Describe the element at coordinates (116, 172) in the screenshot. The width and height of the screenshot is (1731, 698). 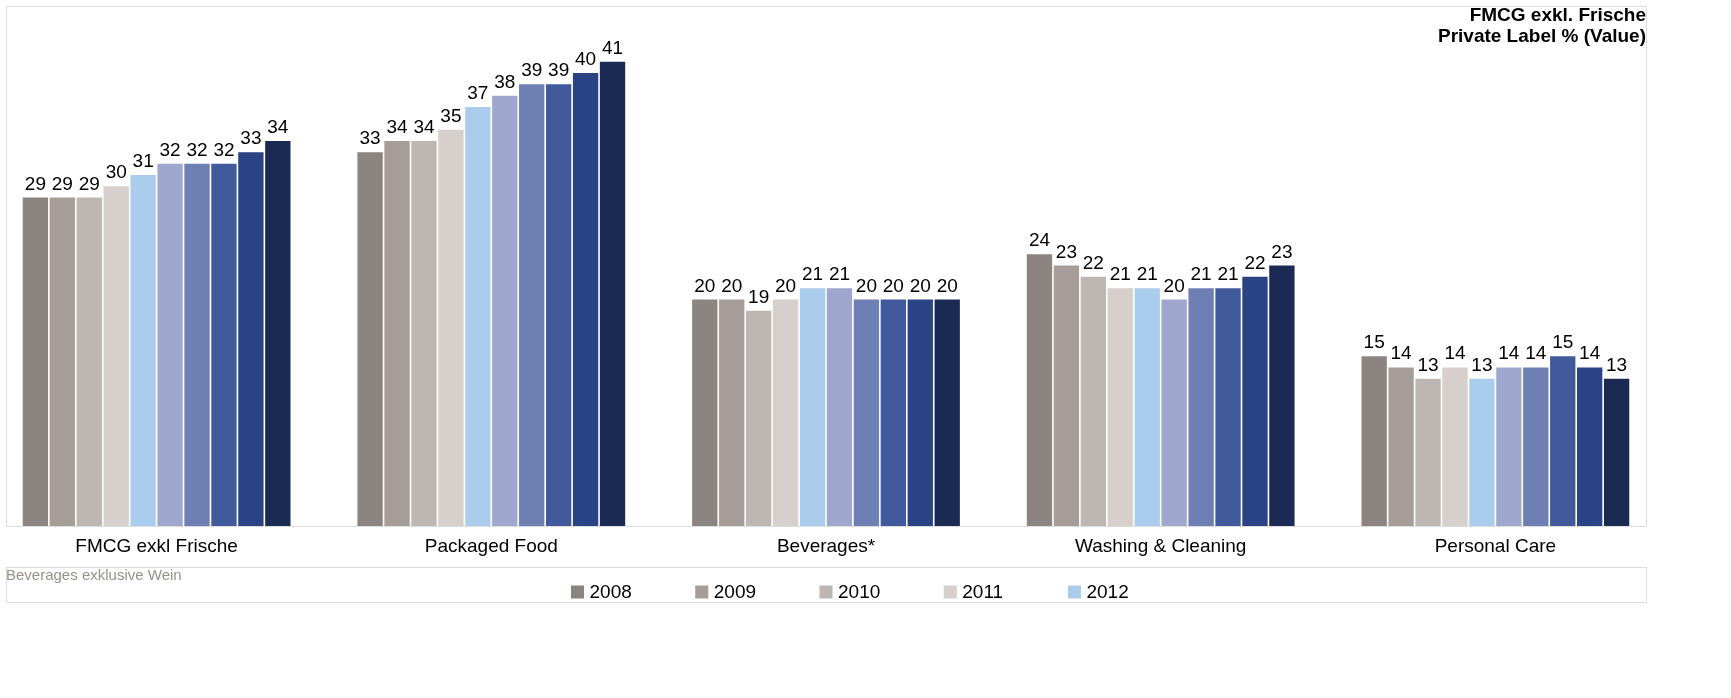
I see `data-label: 30` at that location.